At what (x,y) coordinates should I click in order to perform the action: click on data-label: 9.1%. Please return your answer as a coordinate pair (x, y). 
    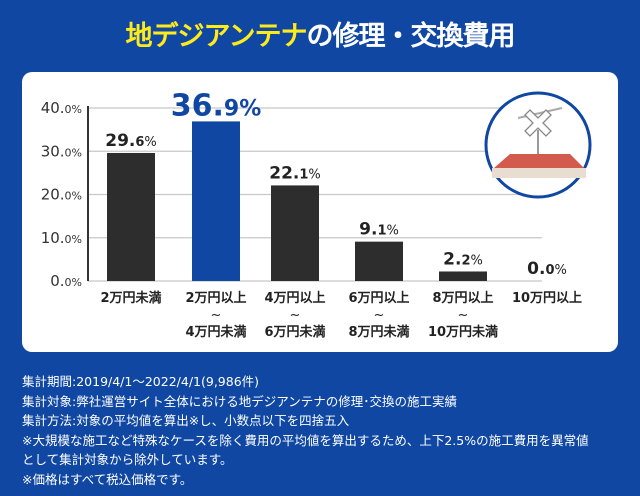
    Looking at the image, I should click on (379, 230).